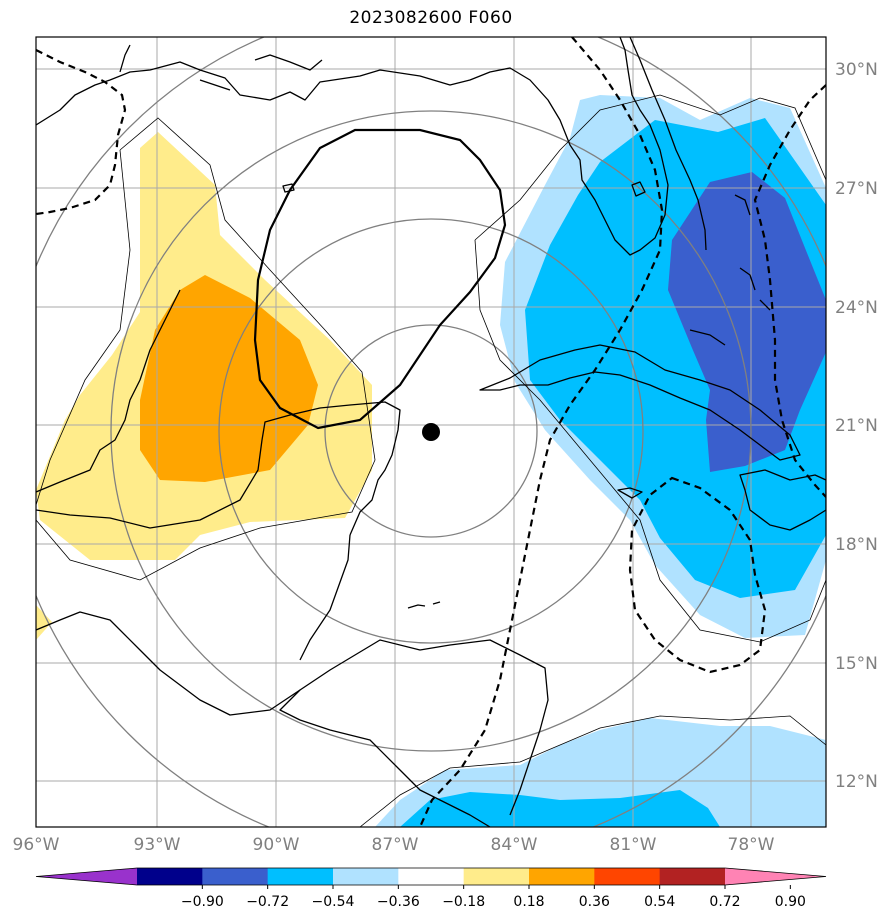 Image resolution: width=896 pixels, height=924 pixels. I want to click on lat-label: 15°N, so click(856, 664).